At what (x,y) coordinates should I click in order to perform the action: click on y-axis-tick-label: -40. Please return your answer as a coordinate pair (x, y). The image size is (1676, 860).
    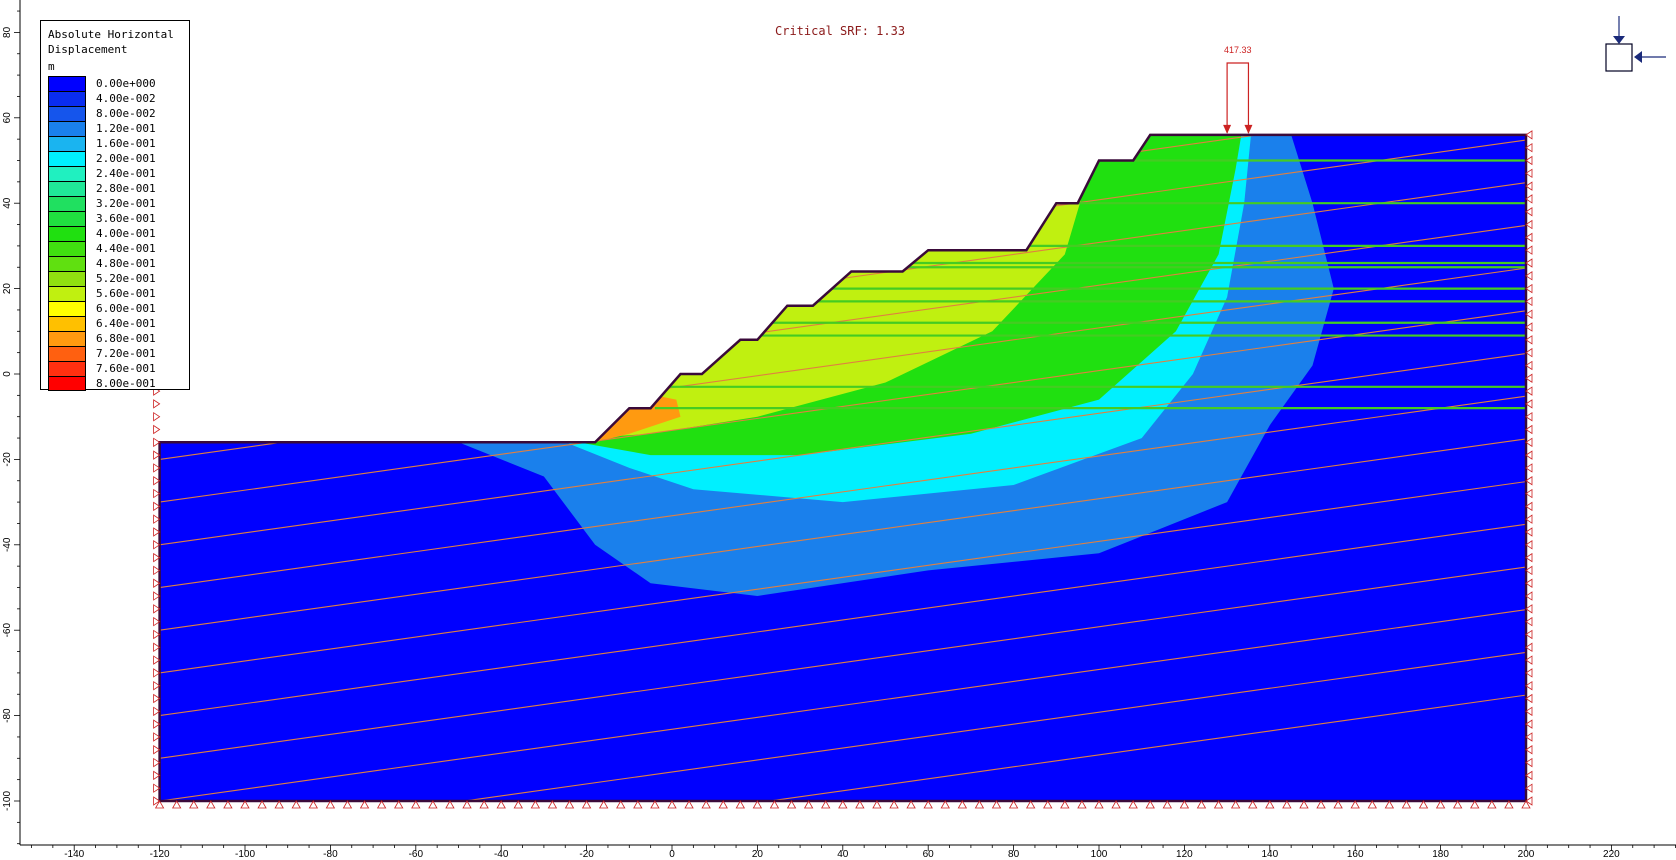
    Looking at the image, I should click on (7, 544).